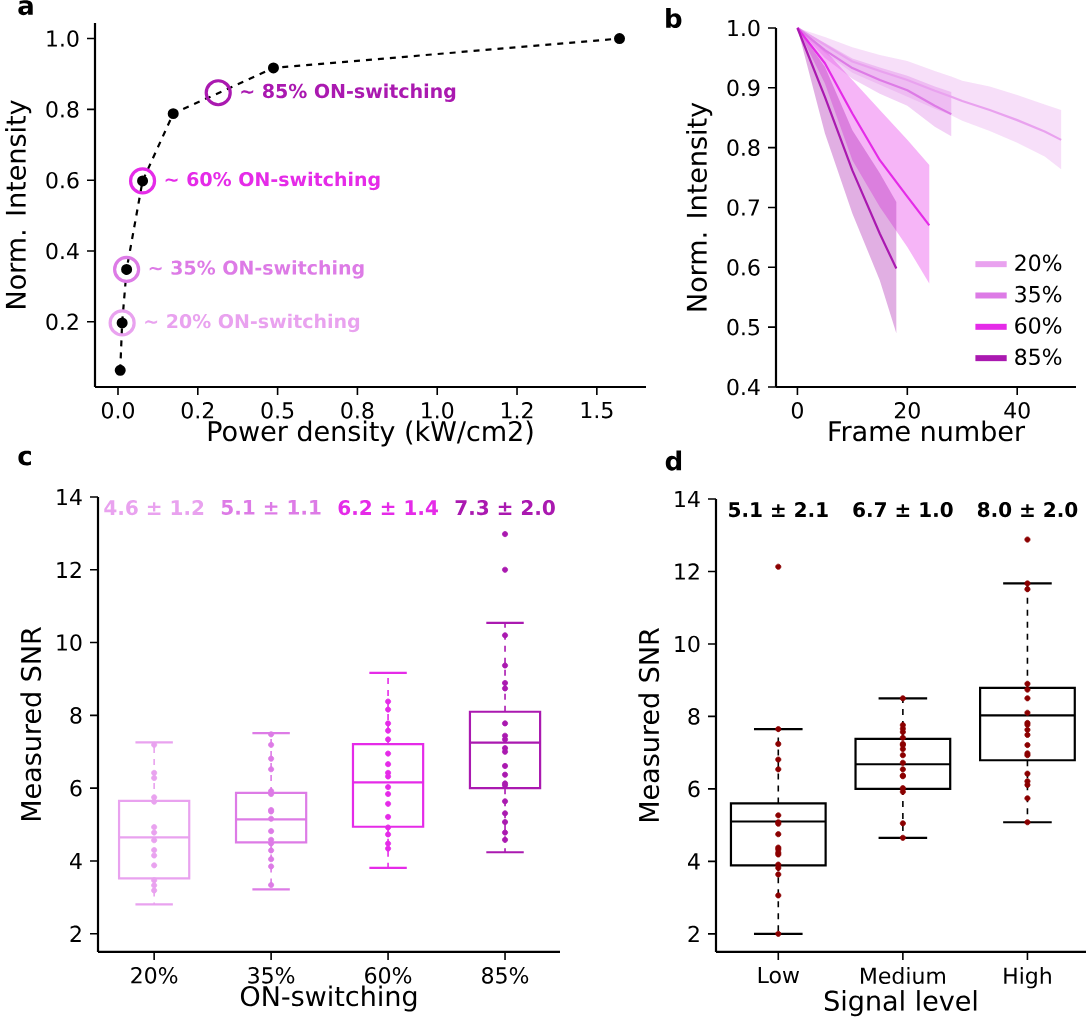 This screenshot has width=1089, height=1020. What do you see at coordinates (438, 410) in the screenshot?
I see `x-tick-label: 1.0` at bounding box center [438, 410].